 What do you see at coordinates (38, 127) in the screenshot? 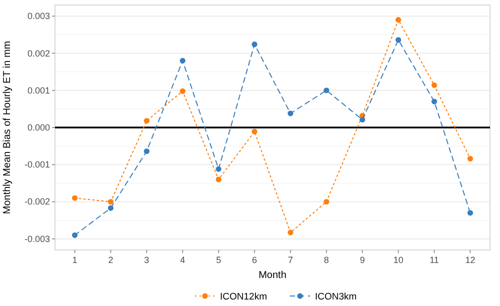
I see `y-tick-label: 0.000` at bounding box center [38, 127].